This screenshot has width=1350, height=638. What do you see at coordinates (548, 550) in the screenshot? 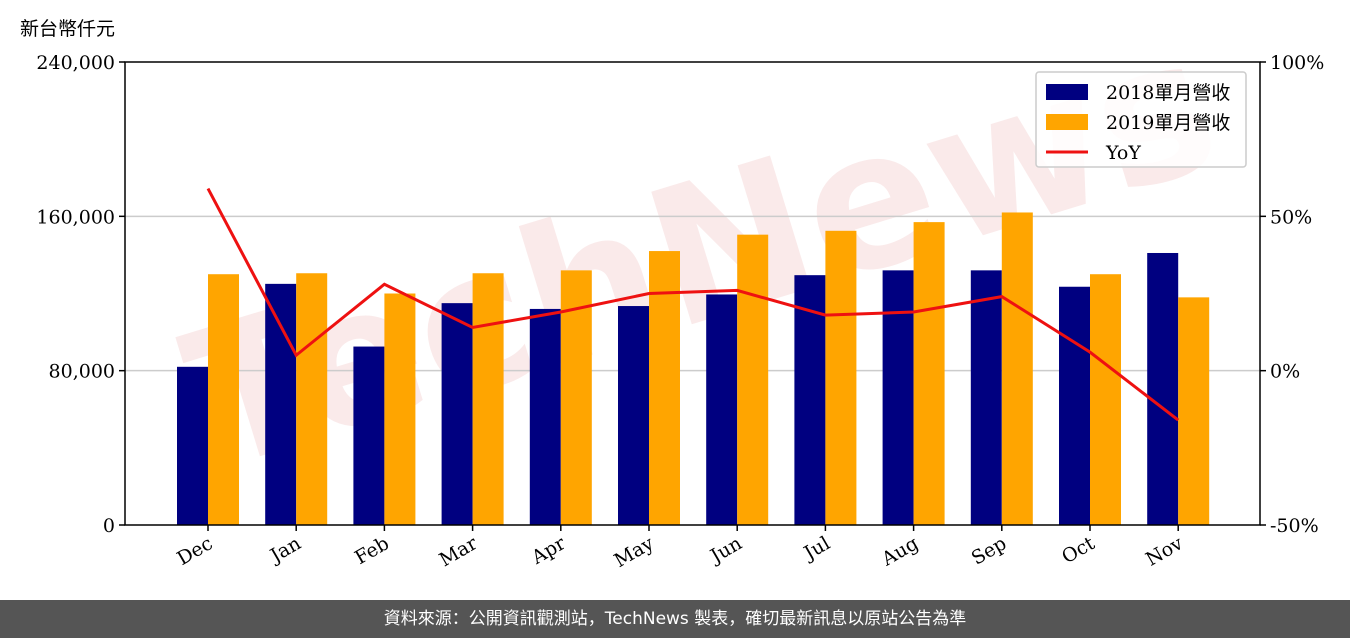
I see `x-tick-label: Apr` at bounding box center [548, 550].